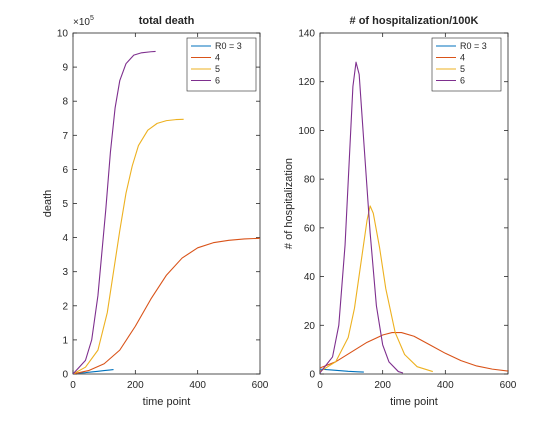 The height and width of the screenshot is (425, 560). I want to click on y-tick-label: 80, so click(310, 180).